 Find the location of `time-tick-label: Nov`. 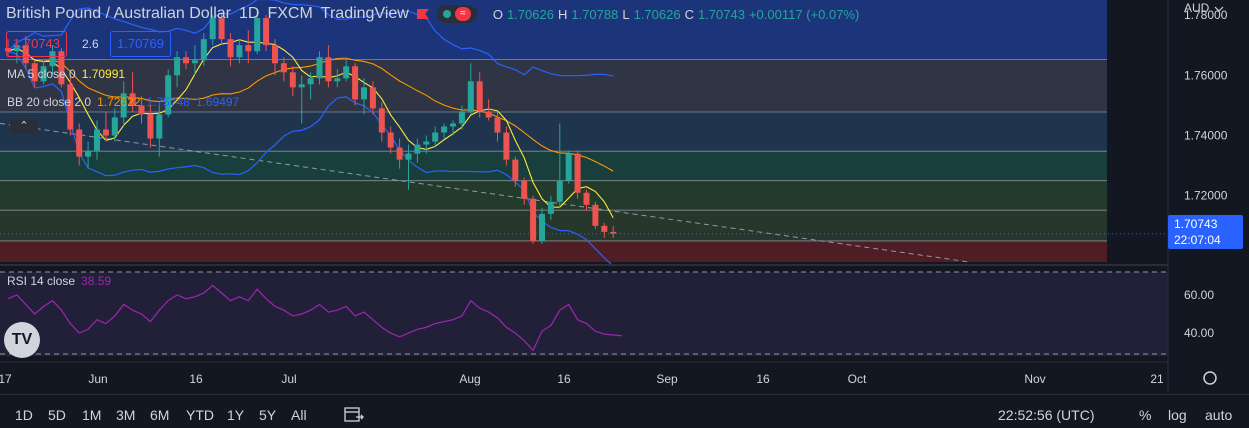

time-tick-label: Nov is located at coordinates (1034, 379).